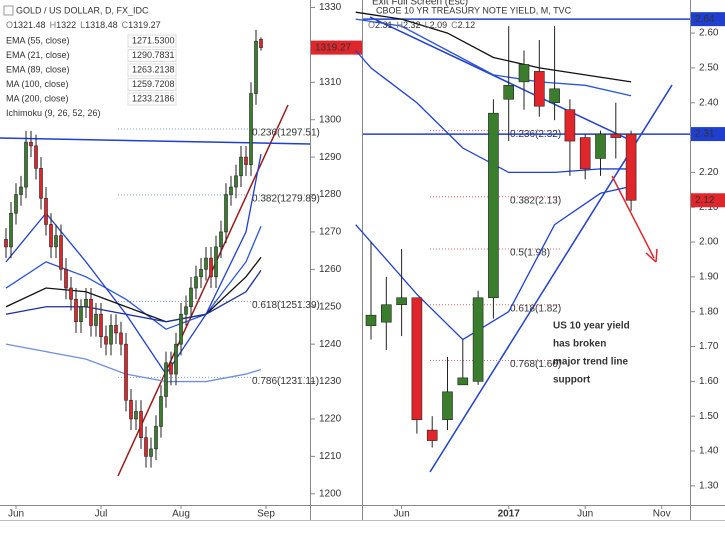  I want to click on y-tick-label: 1310, so click(330, 82).